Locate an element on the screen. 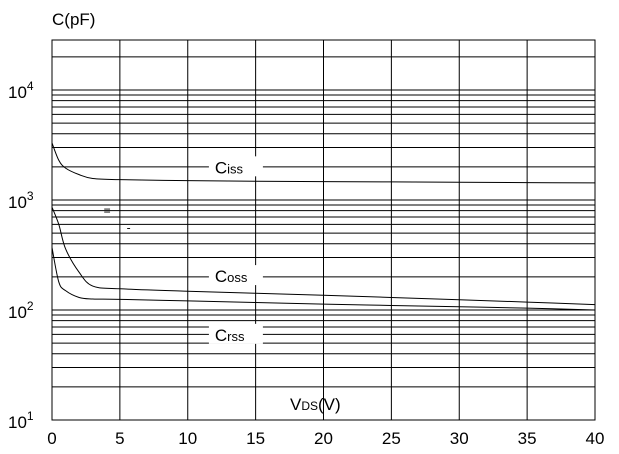  y-tick-label: 10¹ is located at coordinates (21, 420).